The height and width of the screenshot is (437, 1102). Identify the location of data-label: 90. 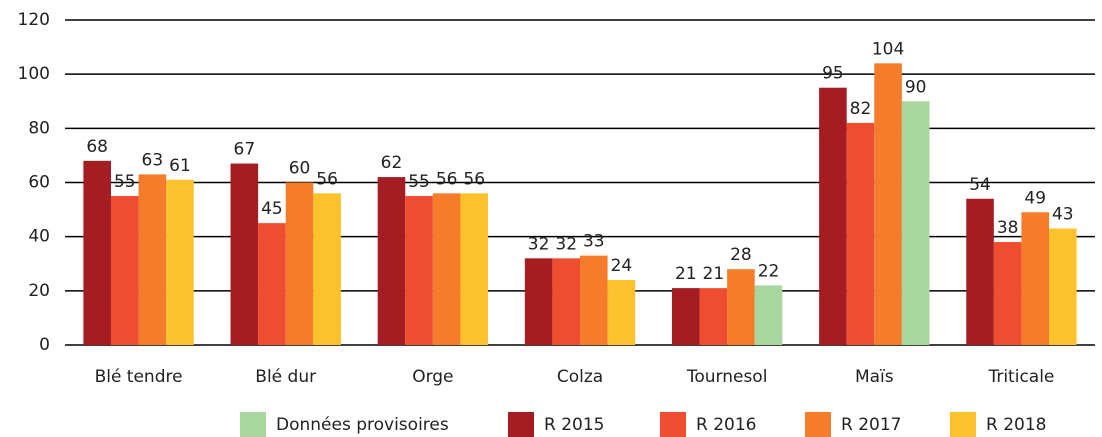
(916, 87).